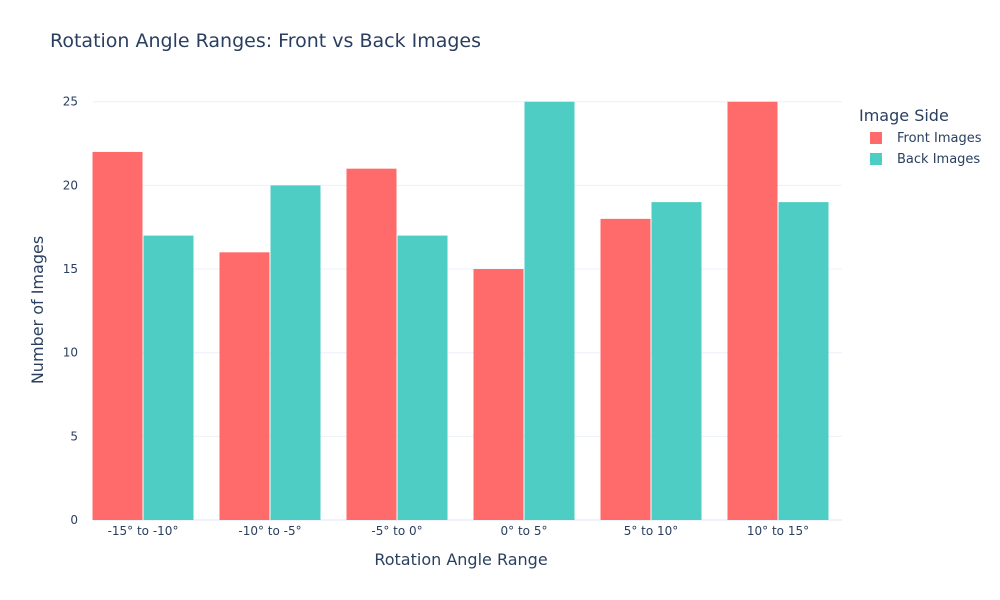 This screenshot has width=1000, height=600. Describe the element at coordinates (70, 269) in the screenshot. I see `y-tick-label: 15` at that location.